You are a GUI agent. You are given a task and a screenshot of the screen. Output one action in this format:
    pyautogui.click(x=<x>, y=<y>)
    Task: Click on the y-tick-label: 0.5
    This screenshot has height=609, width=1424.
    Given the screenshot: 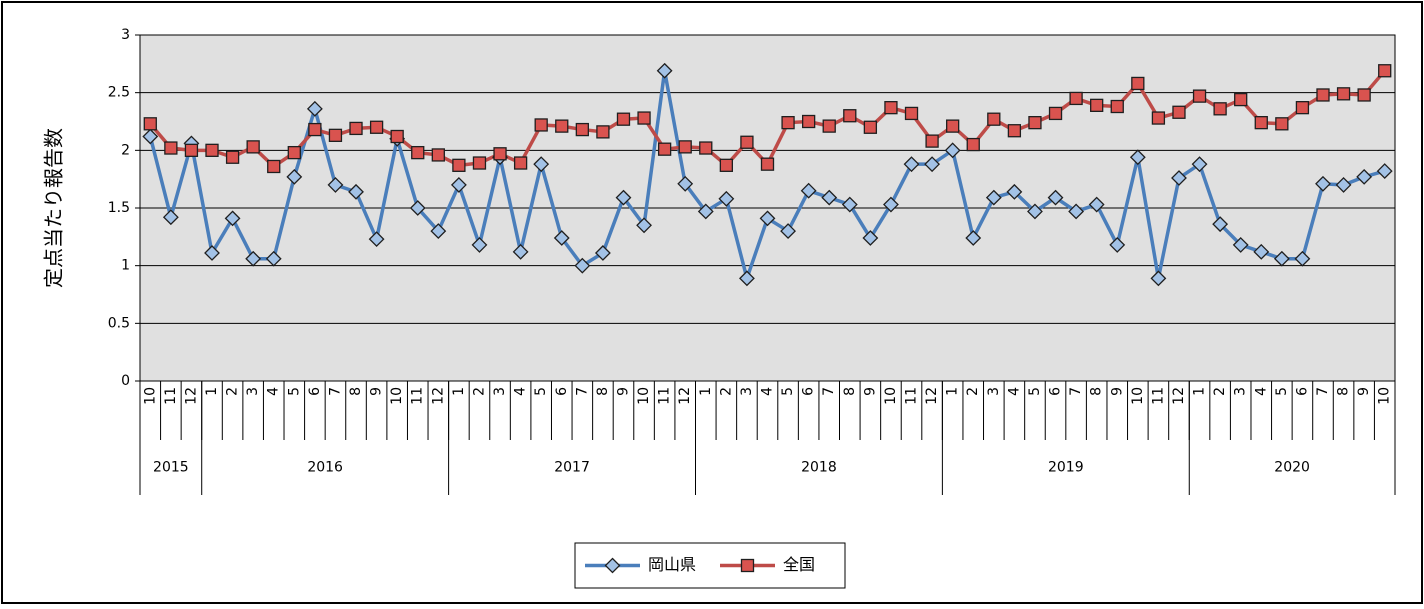 What is the action you would take?
    pyautogui.click(x=119, y=323)
    